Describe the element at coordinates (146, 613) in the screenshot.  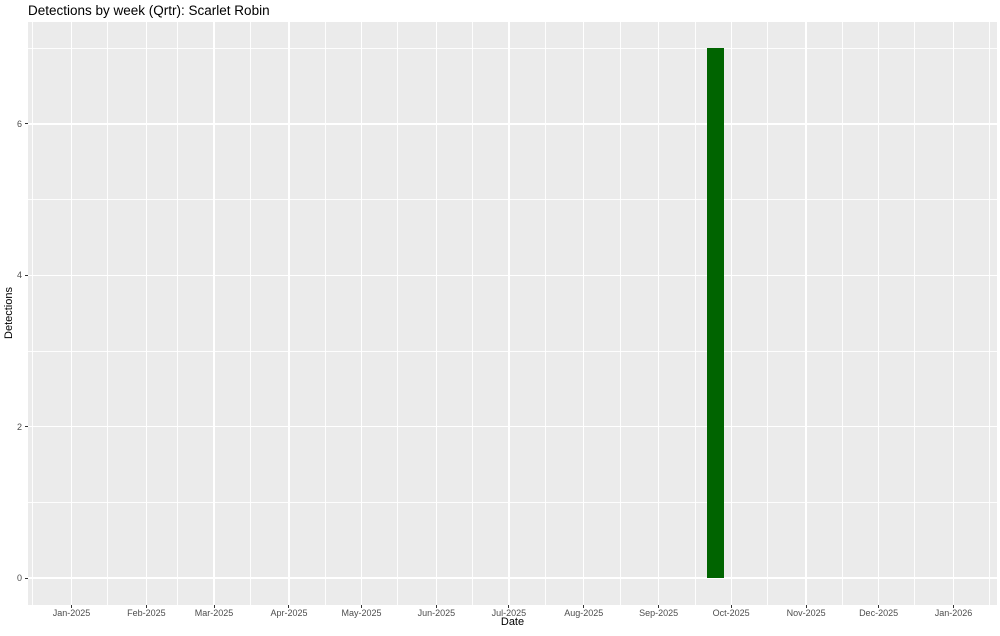
I see `x-tick-label: Feb-2025` at that location.